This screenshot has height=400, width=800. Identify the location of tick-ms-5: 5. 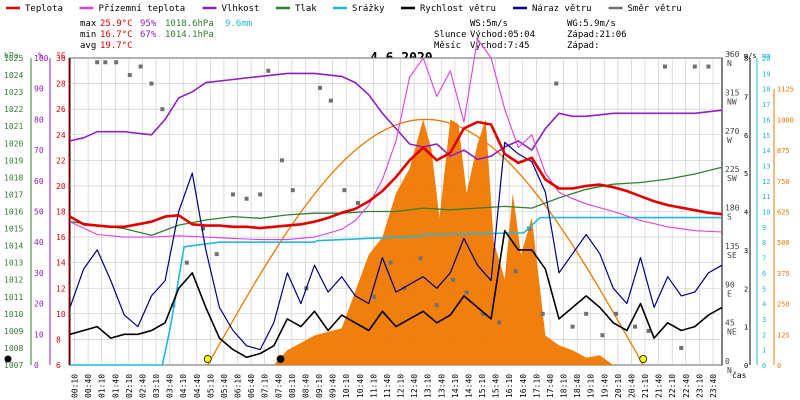
(746, 174).